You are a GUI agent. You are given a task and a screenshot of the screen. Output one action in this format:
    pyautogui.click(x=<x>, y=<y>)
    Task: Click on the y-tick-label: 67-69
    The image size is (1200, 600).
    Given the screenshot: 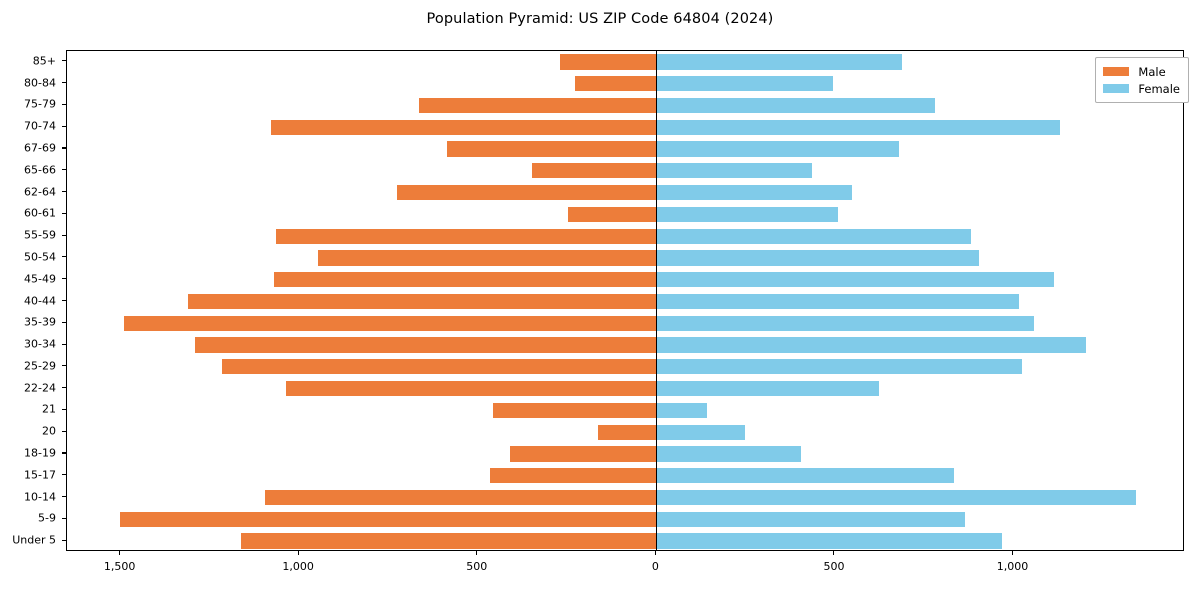 What is the action you would take?
    pyautogui.click(x=40, y=148)
    